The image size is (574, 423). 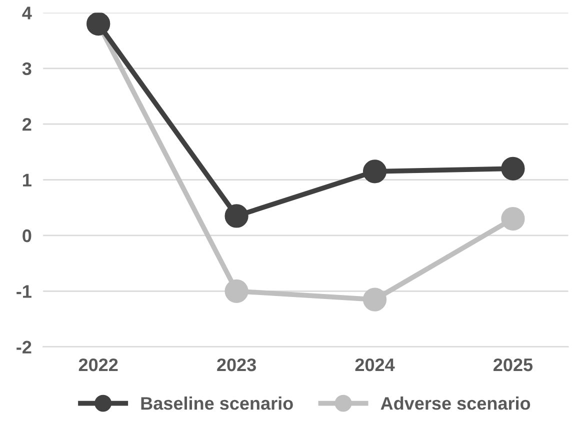 I want to click on legend-label: Baseline scenario, so click(x=217, y=403).